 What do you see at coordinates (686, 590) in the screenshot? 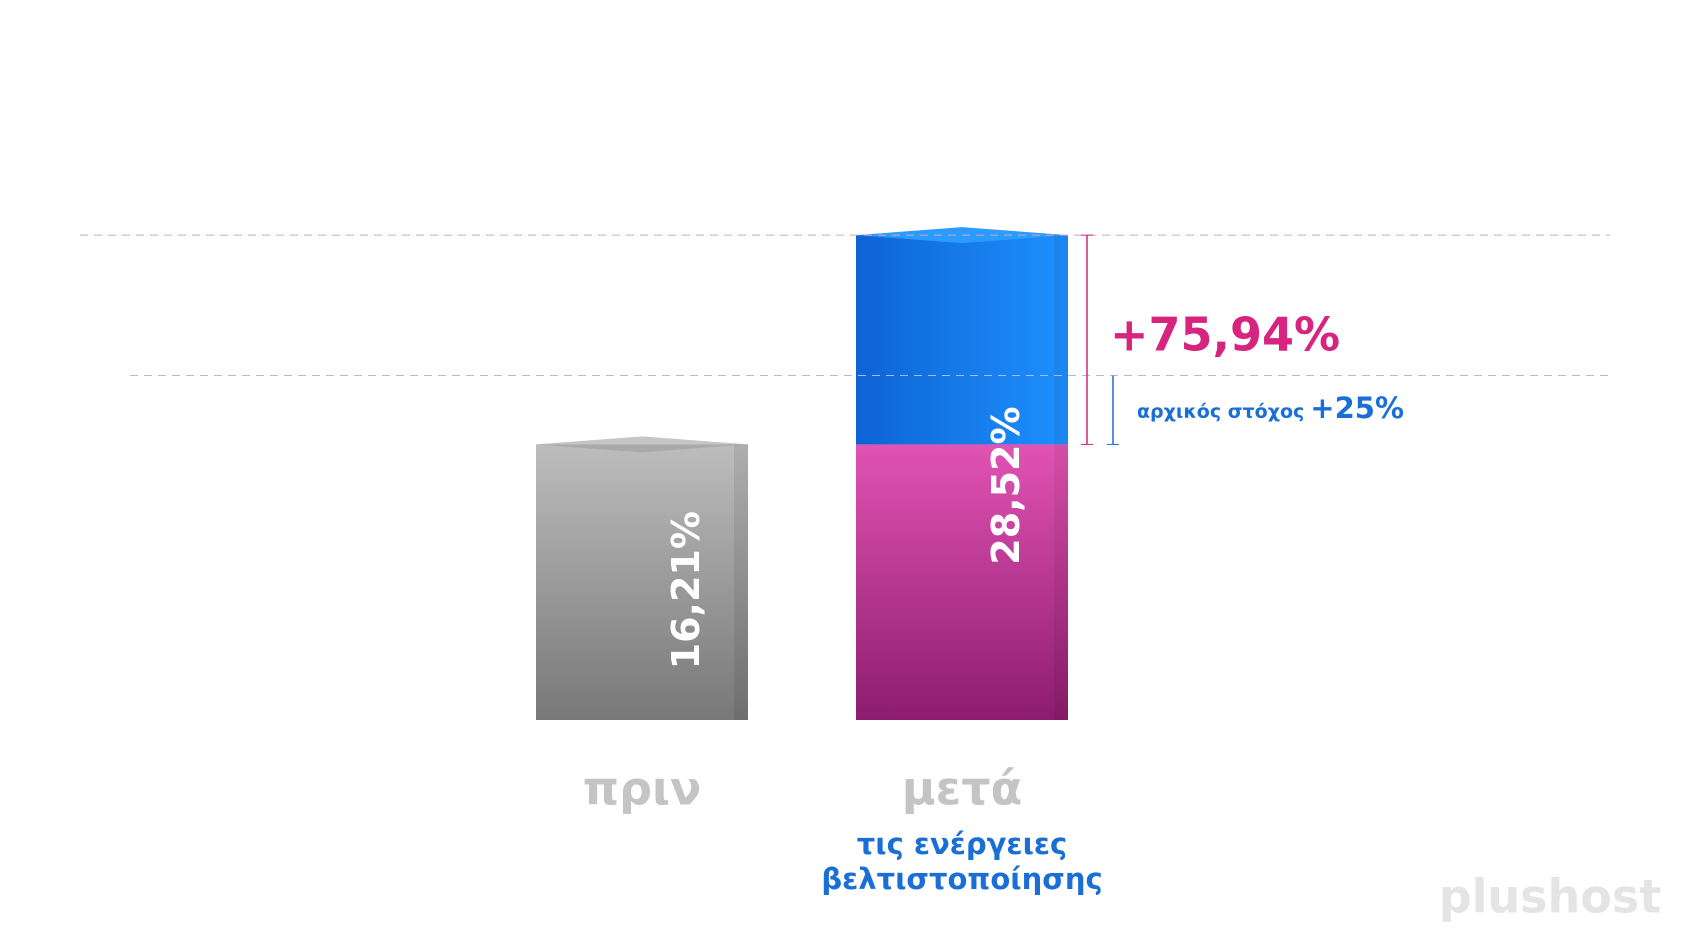
I see `value-label: 16,21%` at bounding box center [686, 590].